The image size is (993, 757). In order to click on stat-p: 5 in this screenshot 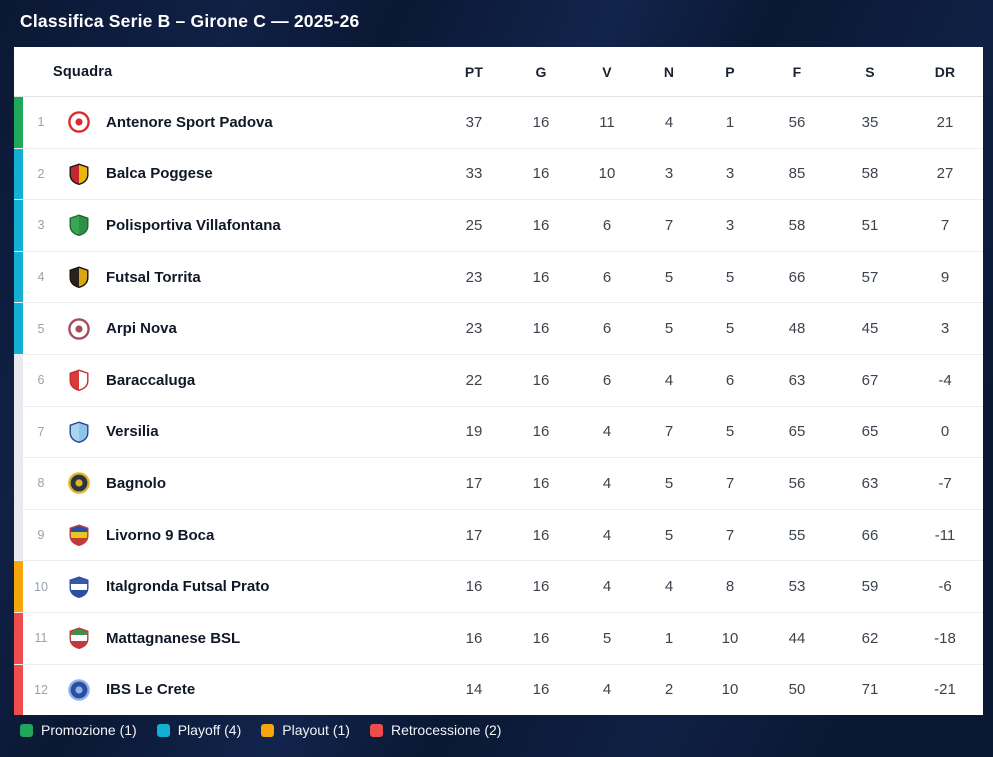, I will do `click(730, 277)`.